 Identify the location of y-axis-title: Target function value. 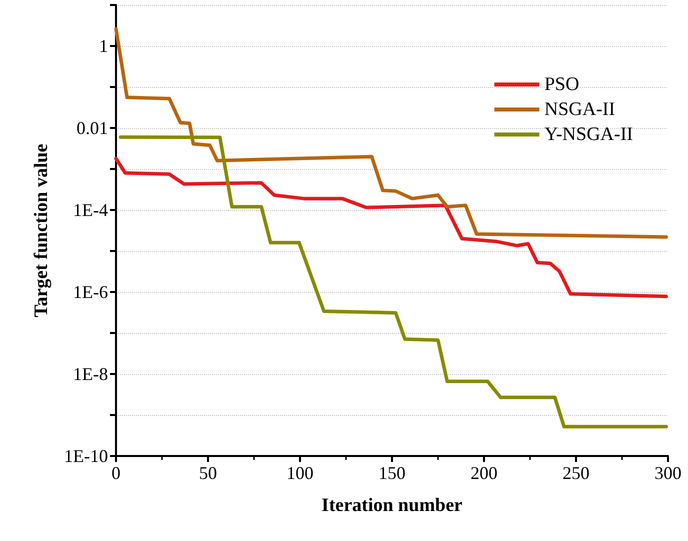
(41, 231).